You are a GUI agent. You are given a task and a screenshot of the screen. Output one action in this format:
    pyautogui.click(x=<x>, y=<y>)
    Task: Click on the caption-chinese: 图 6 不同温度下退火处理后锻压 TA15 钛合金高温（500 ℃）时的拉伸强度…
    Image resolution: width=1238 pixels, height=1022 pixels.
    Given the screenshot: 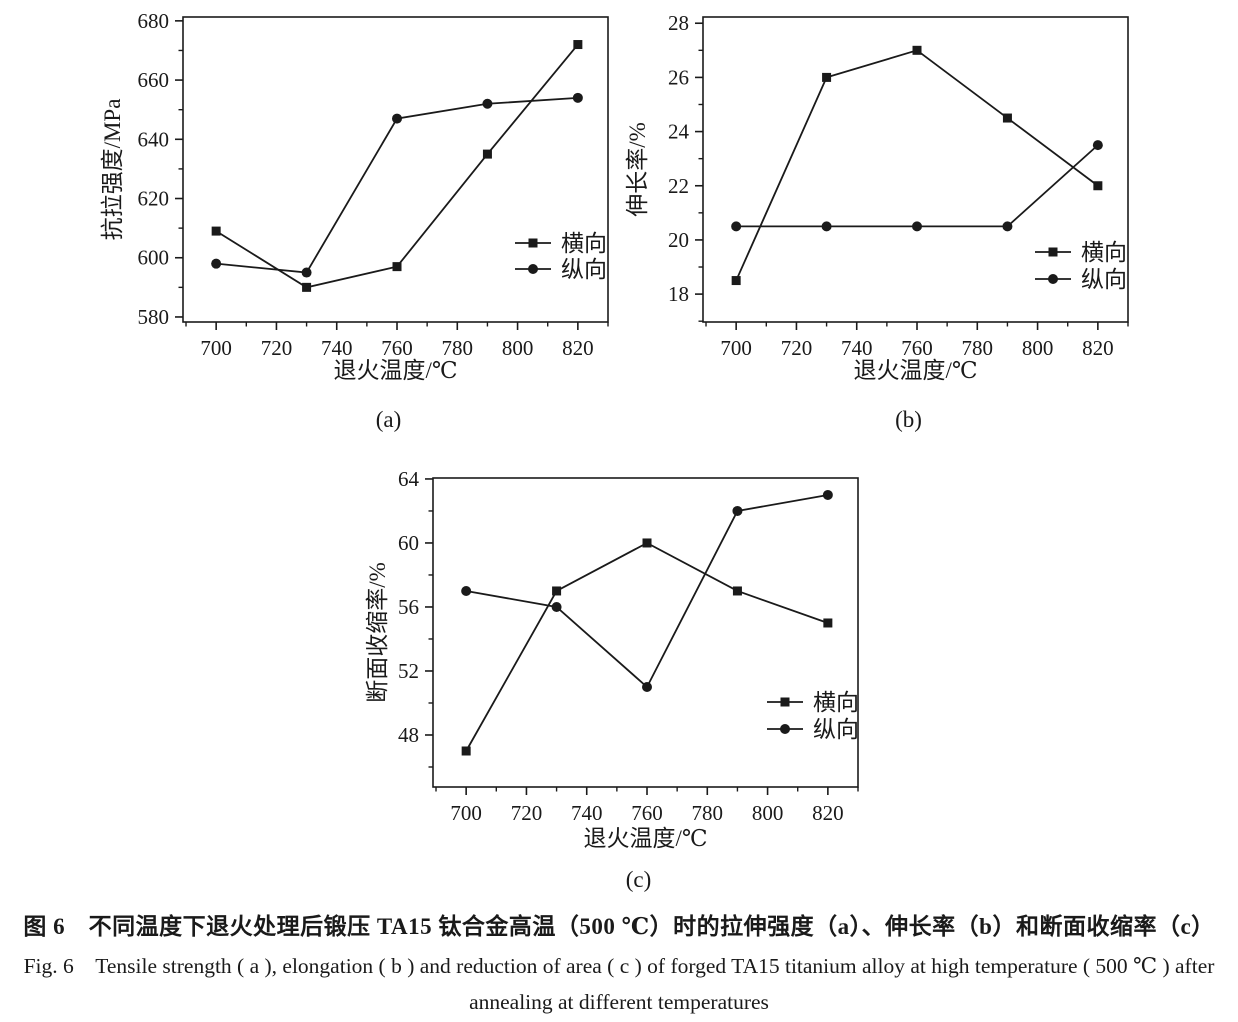 What is the action you would take?
    pyautogui.click(x=619, y=926)
    